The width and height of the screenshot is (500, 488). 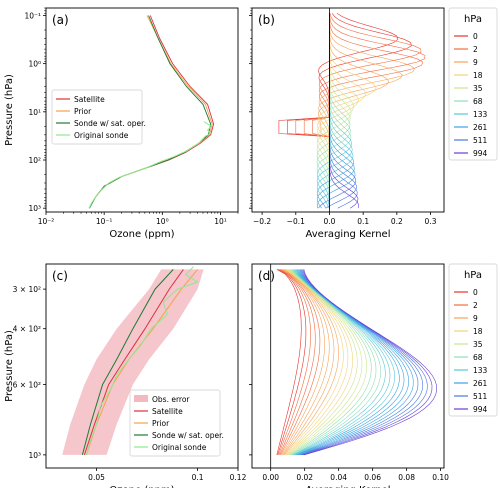 What do you see at coordinates (27, 289) in the screenshot?
I see `y-tick-label: 3 × 10²` at bounding box center [27, 289].